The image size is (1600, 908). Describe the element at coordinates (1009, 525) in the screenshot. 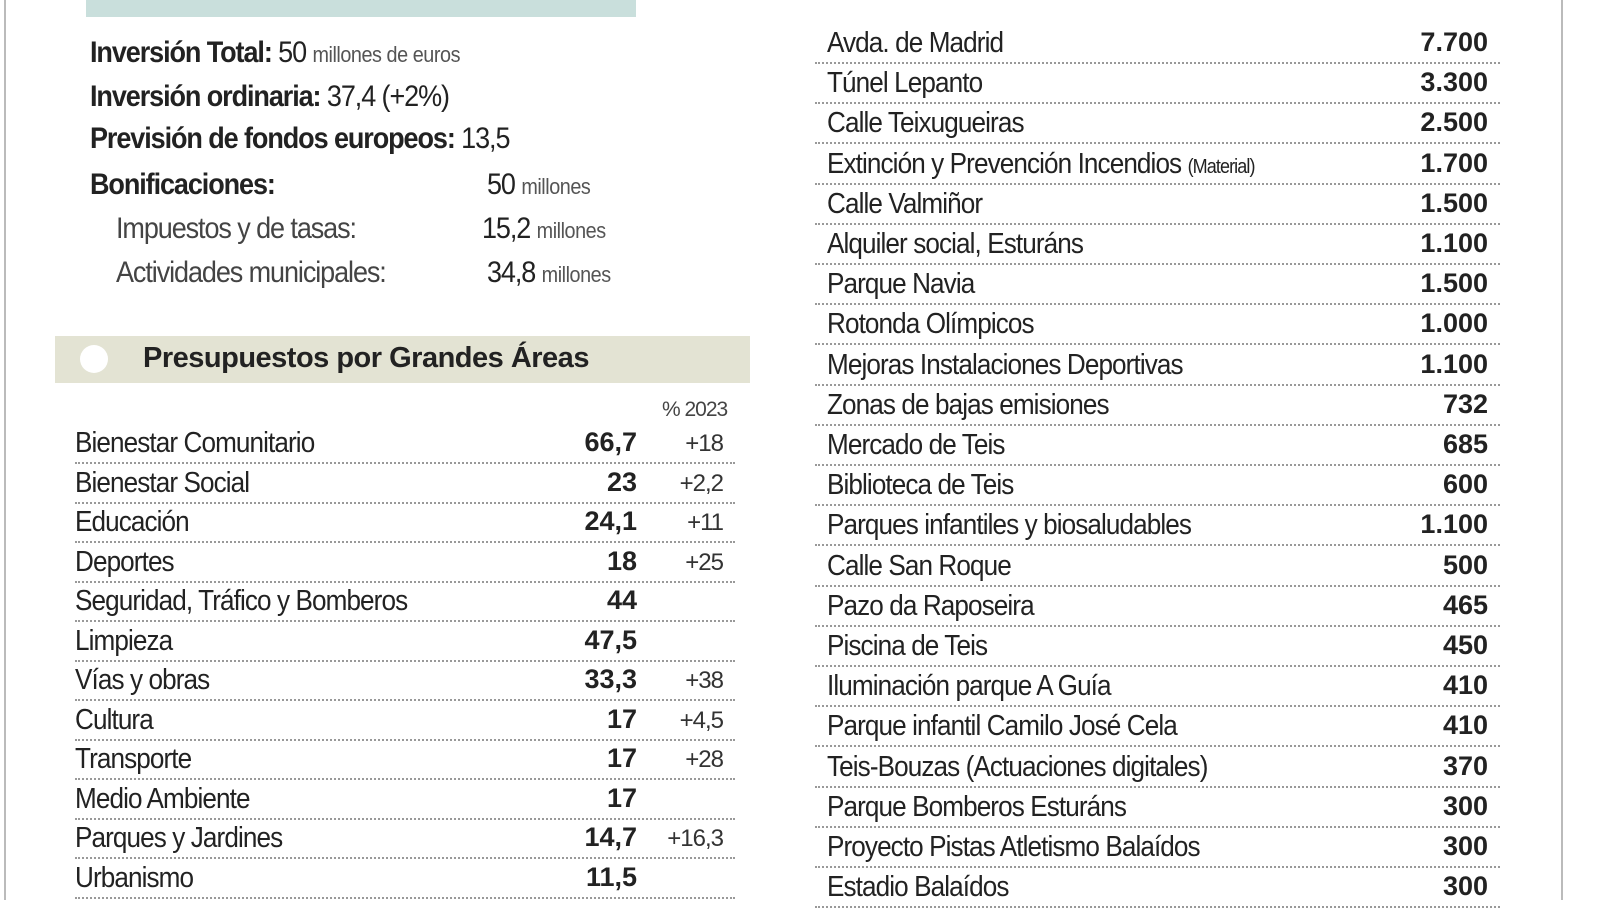

I see `project-name: Parques infantiles y biosaludables` at that location.